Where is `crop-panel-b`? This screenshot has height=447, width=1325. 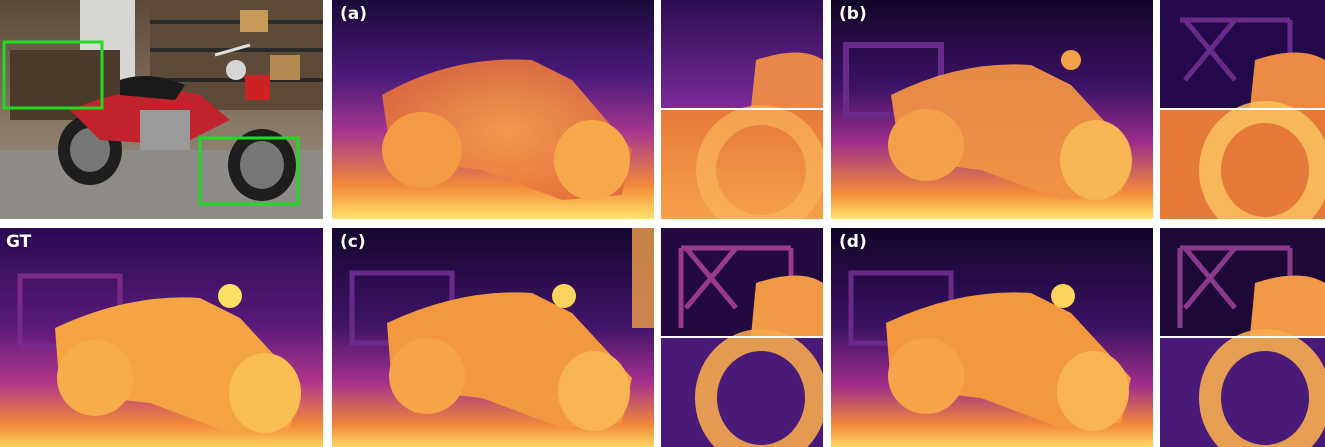 crop-panel-b is located at coordinates (1242, 109).